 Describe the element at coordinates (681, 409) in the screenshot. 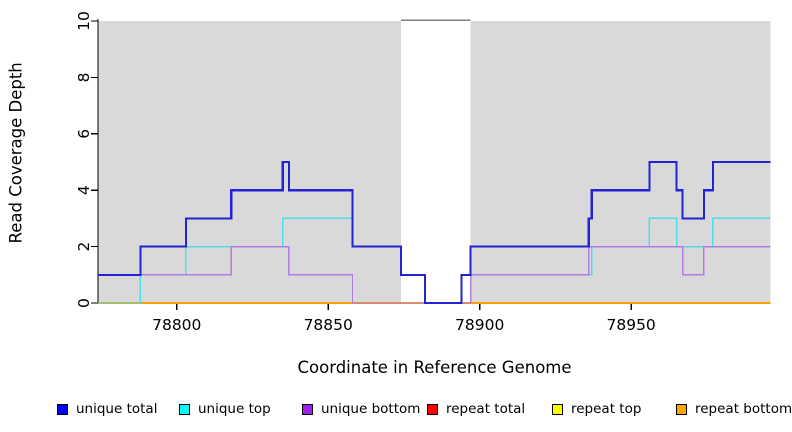

I see `legend-swatch-repeat-bottom` at that location.